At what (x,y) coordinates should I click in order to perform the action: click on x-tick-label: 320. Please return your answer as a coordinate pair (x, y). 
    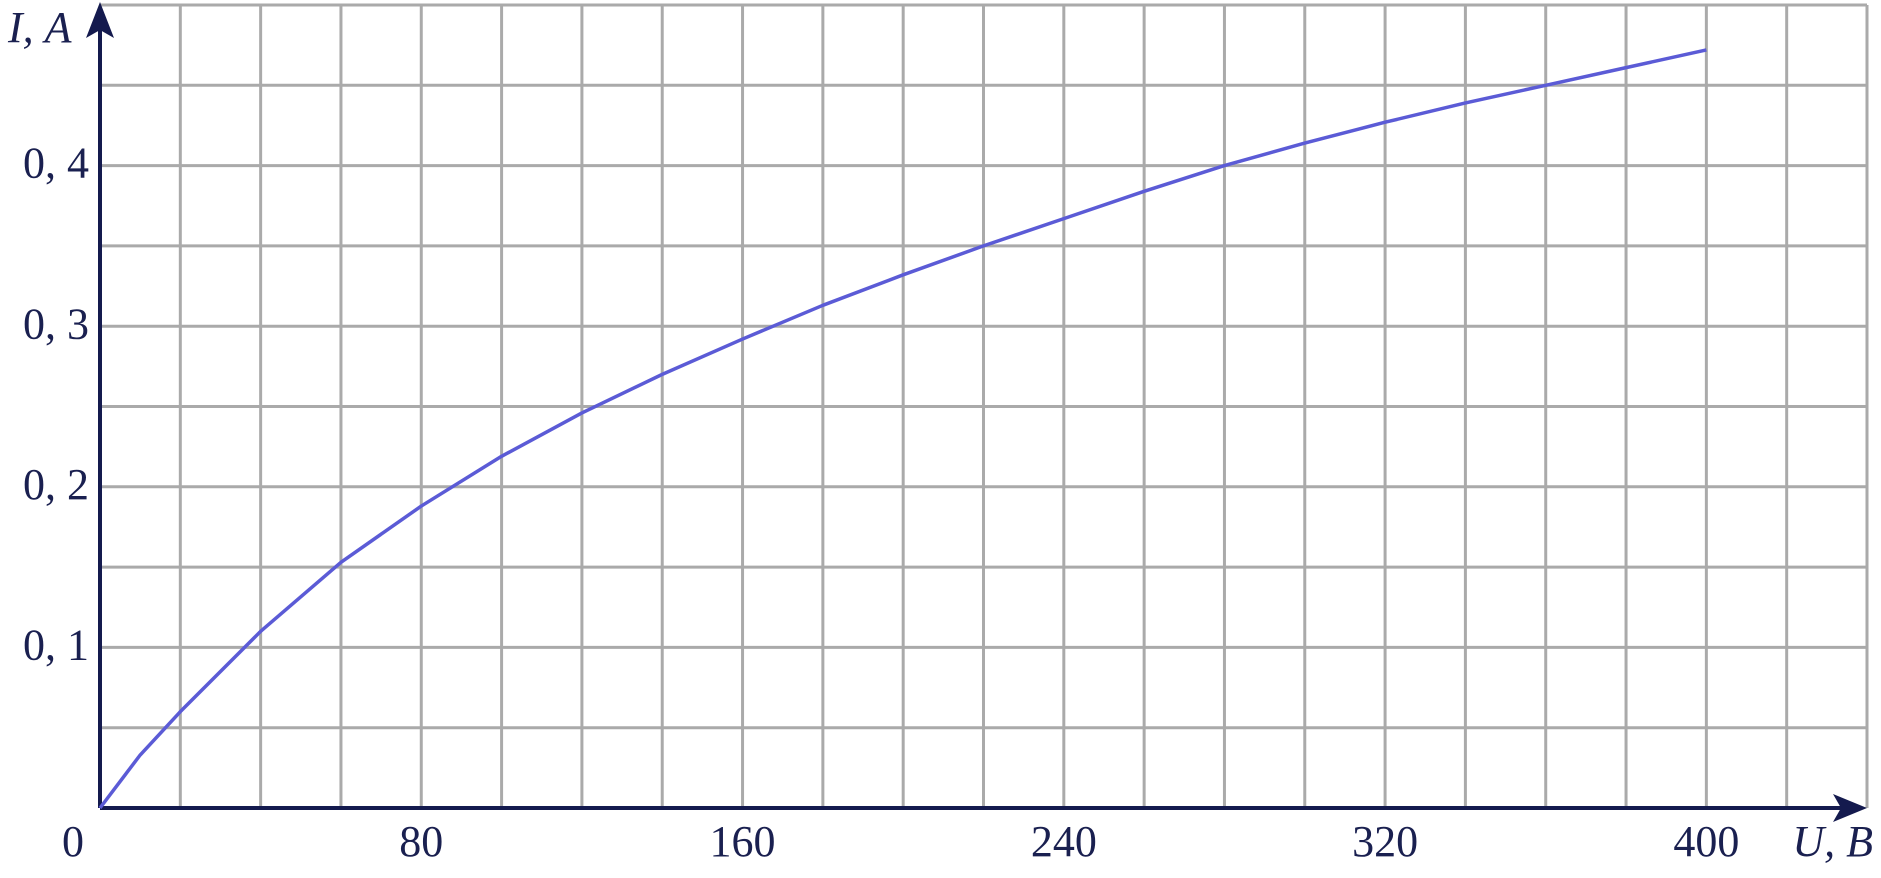
    Looking at the image, I should click on (1385, 841).